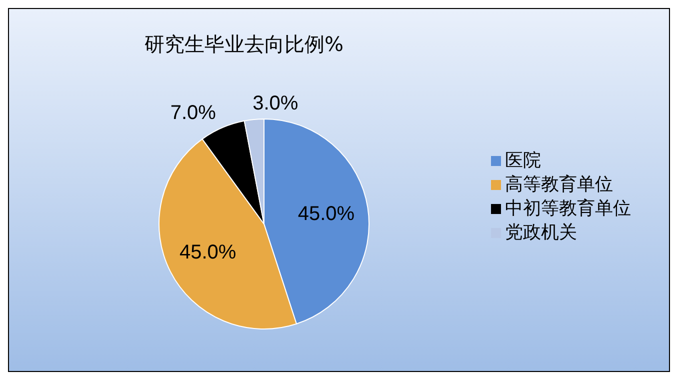  Describe the element at coordinates (275, 103) in the screenshot. I see `data-label: 3.0%` at that location.